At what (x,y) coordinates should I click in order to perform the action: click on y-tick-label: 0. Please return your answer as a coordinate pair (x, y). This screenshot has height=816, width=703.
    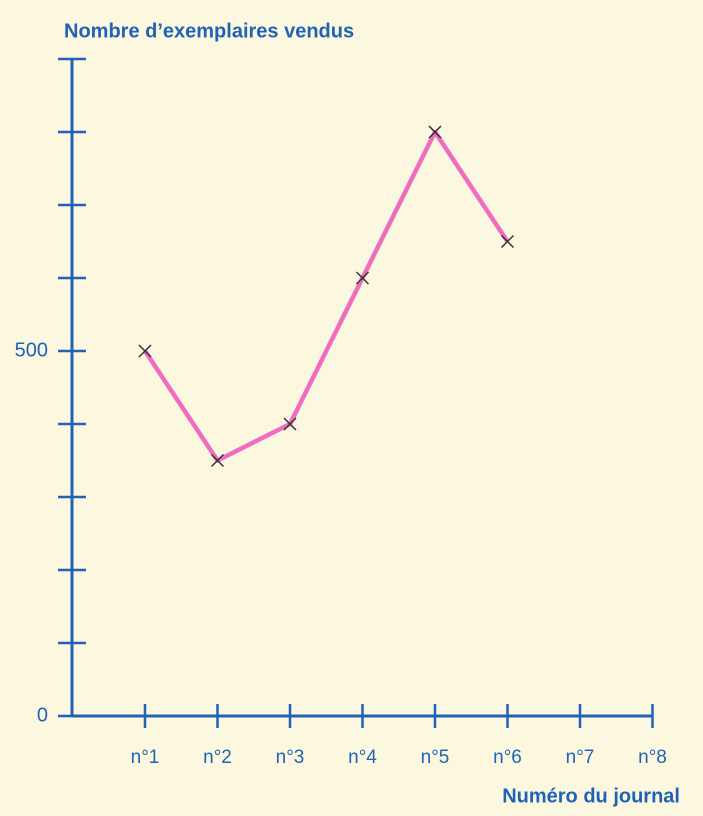
    Looking at the image, I should click on (42, 715).